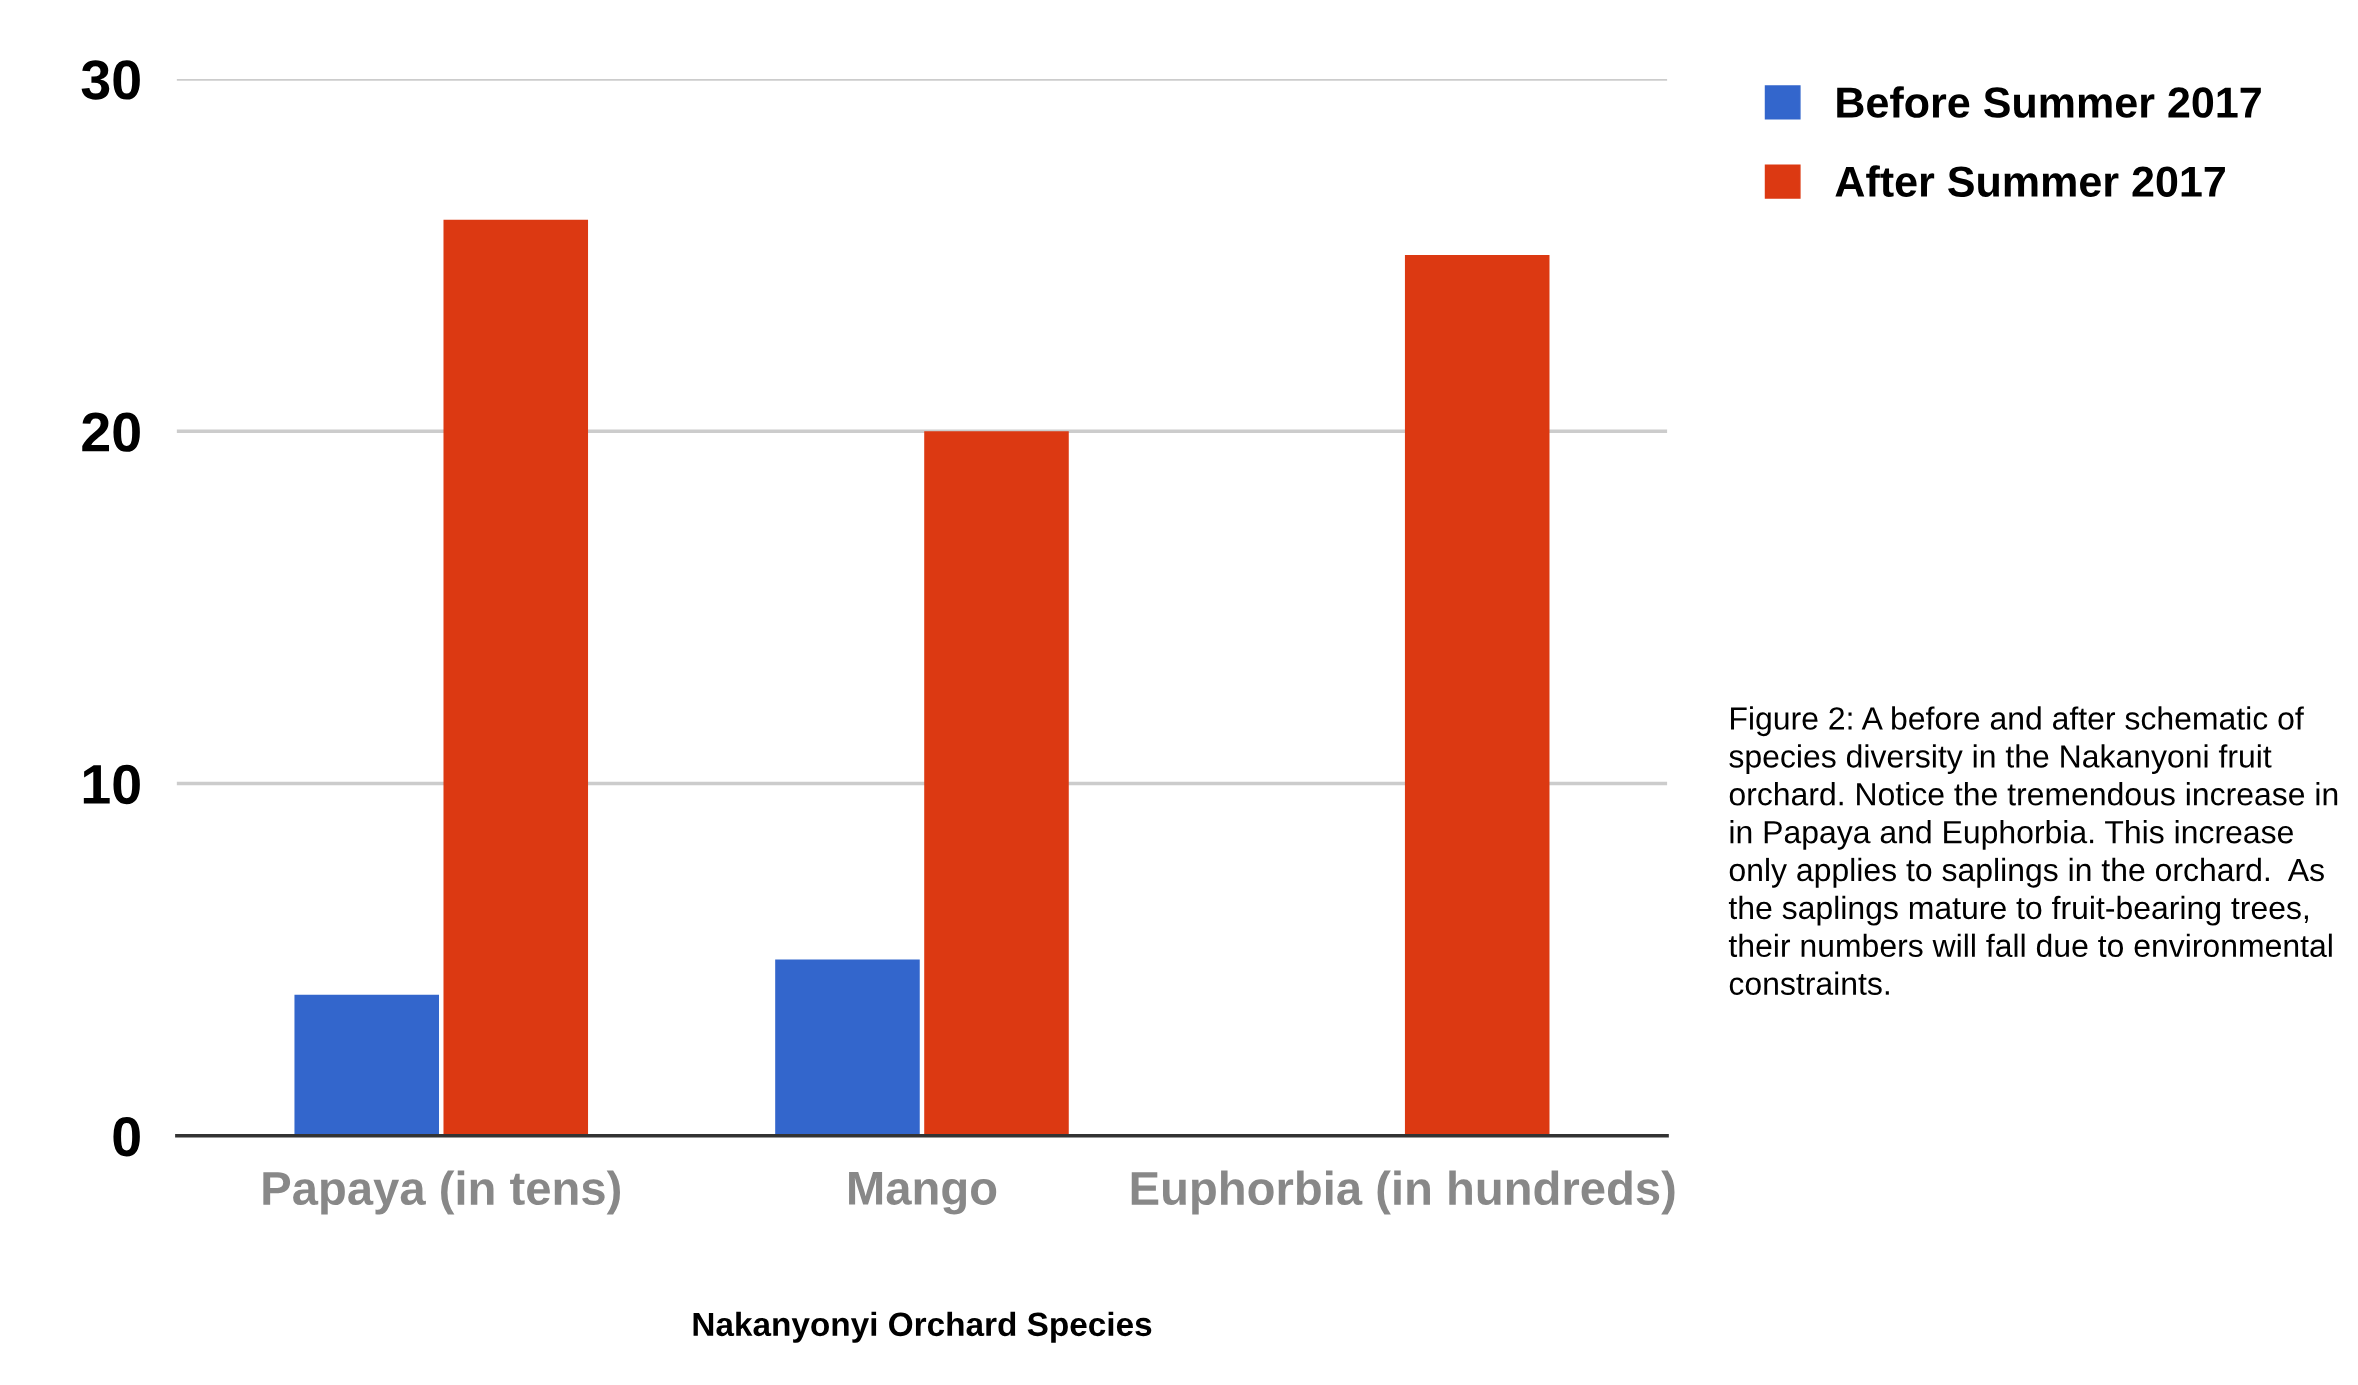 Image resolution: width=2358 pixels, height=1385 pixels. Describe the element at coordinates (2049, 102) in the screenshot. I see `legend-label: Before Summer 2017` at that location.